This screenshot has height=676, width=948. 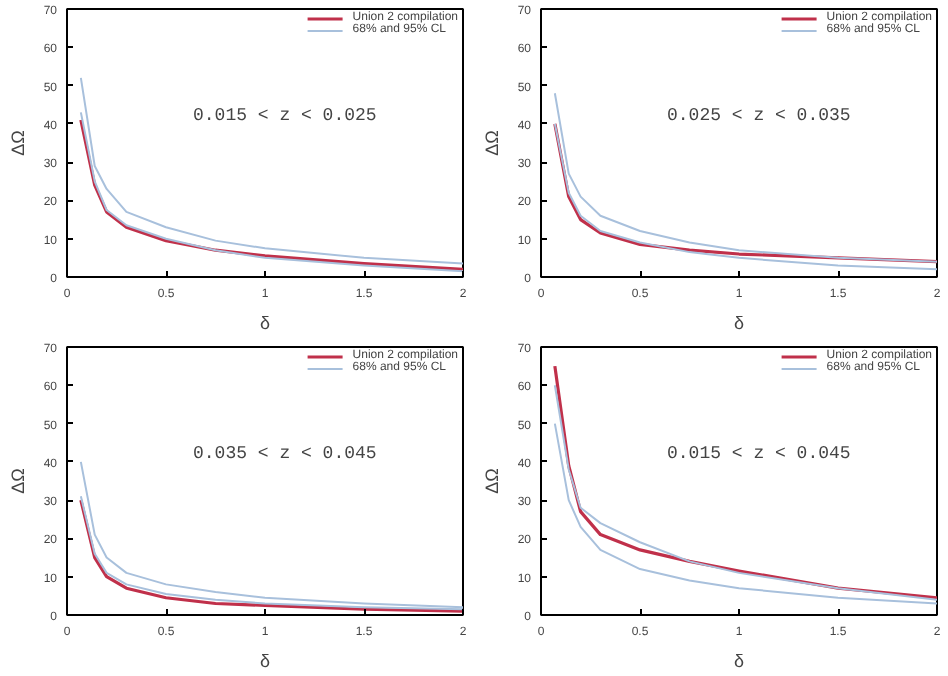 What do you see at coordinates (758, 454) in the screenshot?
I see `annotation: 0.015 < z < 0.045` at bounding box center [758, 454].